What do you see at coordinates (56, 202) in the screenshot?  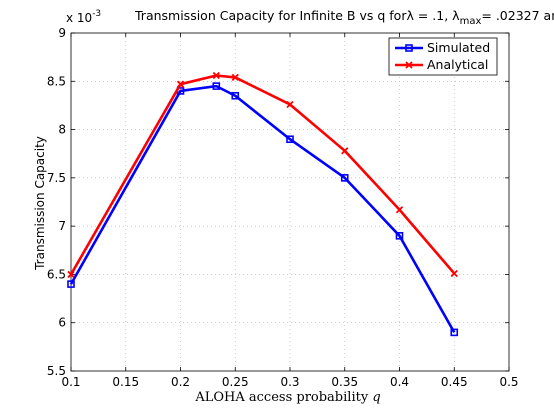 I see `y-tick-labels: 5.5 6 6.5 7 7.5 8 8.5 9` at bounding box center [56, 202].